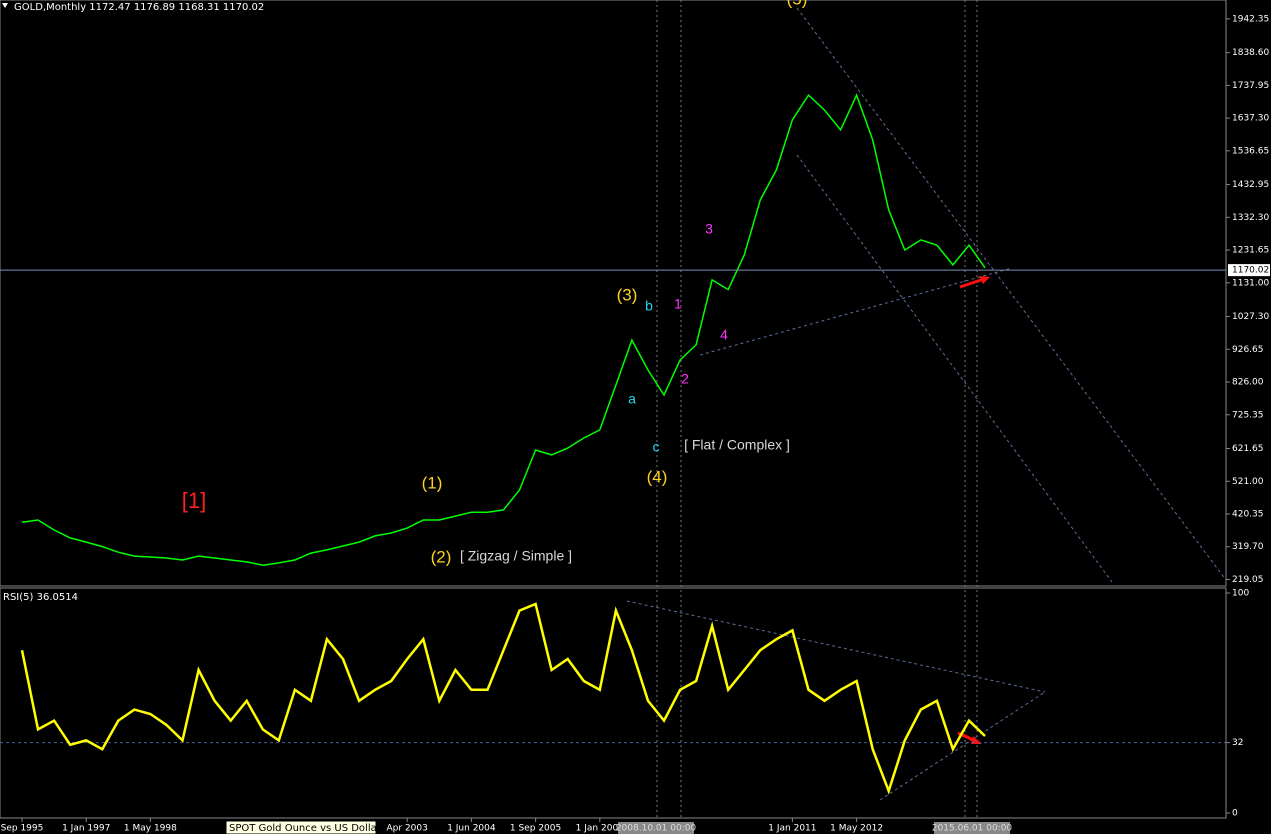 Image resolution: width=1271 pixels, height=834 pixels. Describe the element at coordinates (1248, 580) in the screenshot. I see `y-tick-label: 219.05` at that location.